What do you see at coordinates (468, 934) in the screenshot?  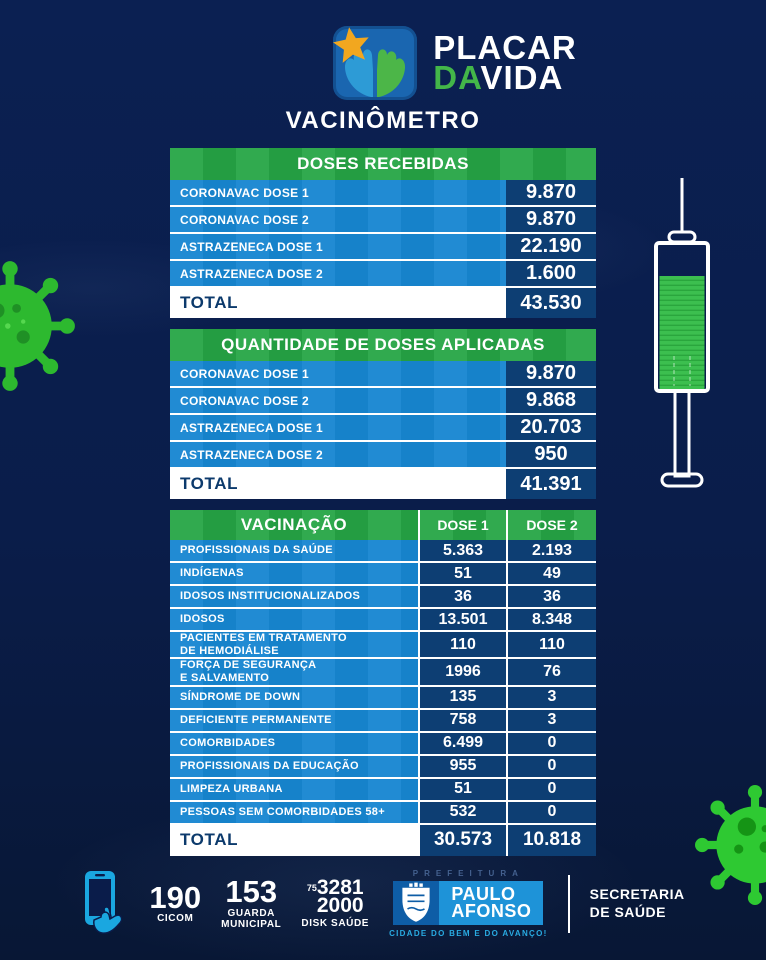 I see `city-tagline: CIDADE DO BEM E DO AVANÇO!` at bounding box center [468, 934].